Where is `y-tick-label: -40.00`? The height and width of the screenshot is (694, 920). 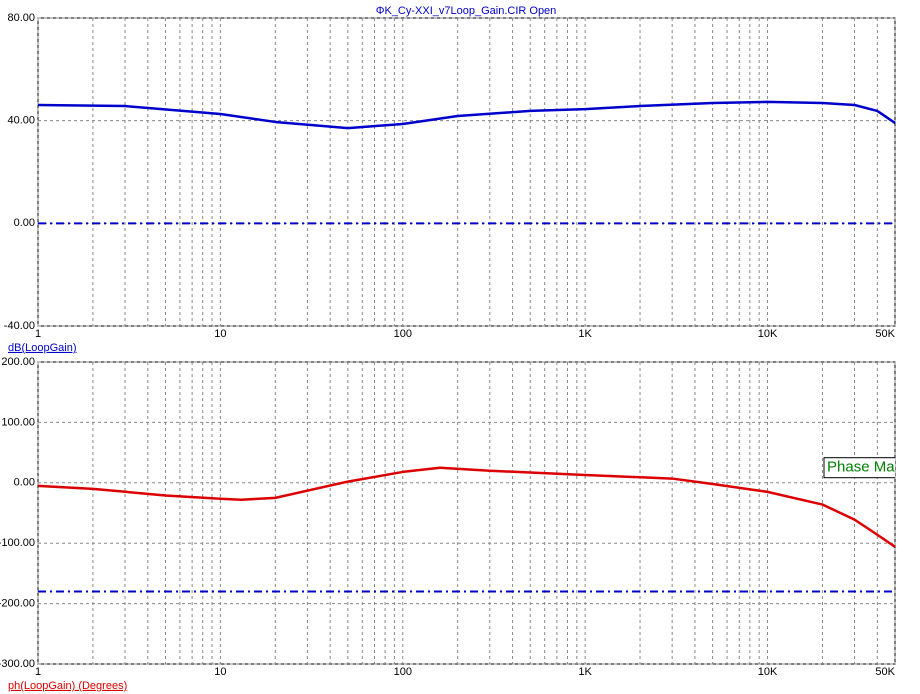 y-tick-label: -40.00 is located at coordinates (19, 326).